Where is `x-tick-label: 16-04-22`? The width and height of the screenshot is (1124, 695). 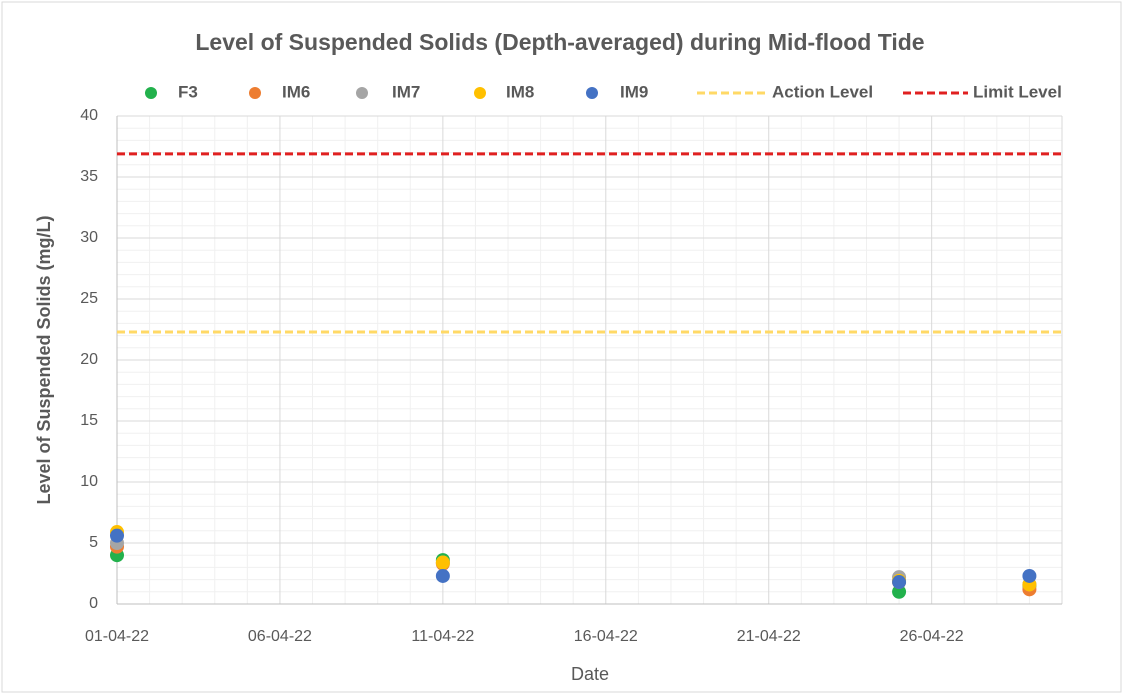 x-tick-label: 16-04-22 is located at coordinates (606, 636).